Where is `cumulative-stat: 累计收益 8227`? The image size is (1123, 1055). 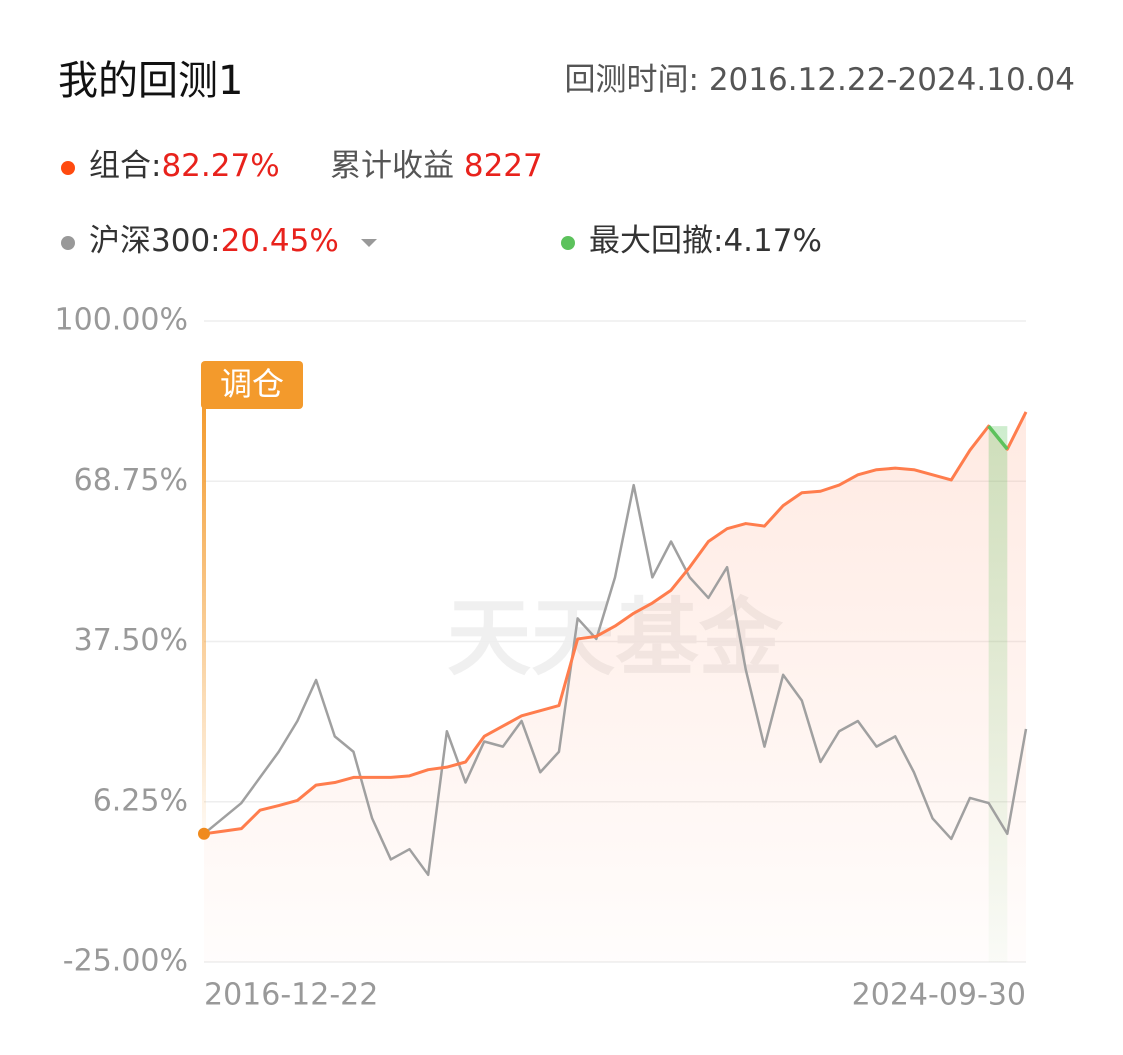 cumulative-stat: 累计收益 8227 is located at coordinates (436, 162).